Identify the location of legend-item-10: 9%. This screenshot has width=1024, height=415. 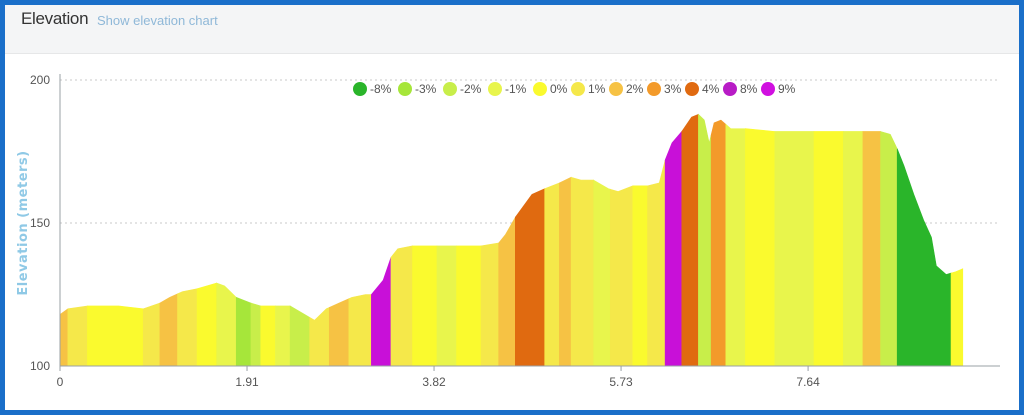
(778, 89).